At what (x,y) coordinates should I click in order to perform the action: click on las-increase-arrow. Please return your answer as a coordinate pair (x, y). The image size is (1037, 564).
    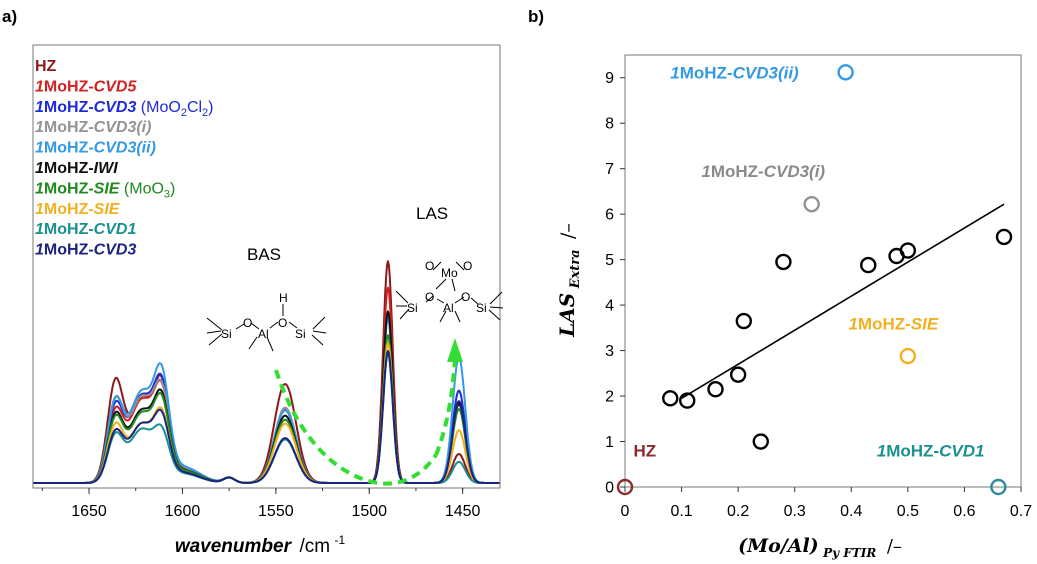
    Looking at the image, I should click on (445, 407).